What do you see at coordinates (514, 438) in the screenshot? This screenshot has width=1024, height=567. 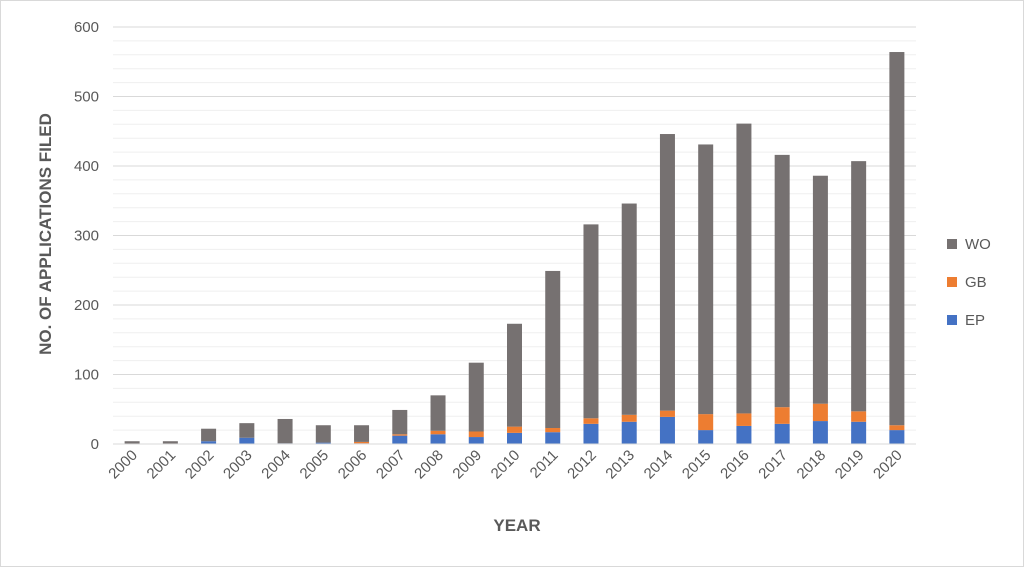 I see `bar-ep-2010` at bounding box center [514, 438].